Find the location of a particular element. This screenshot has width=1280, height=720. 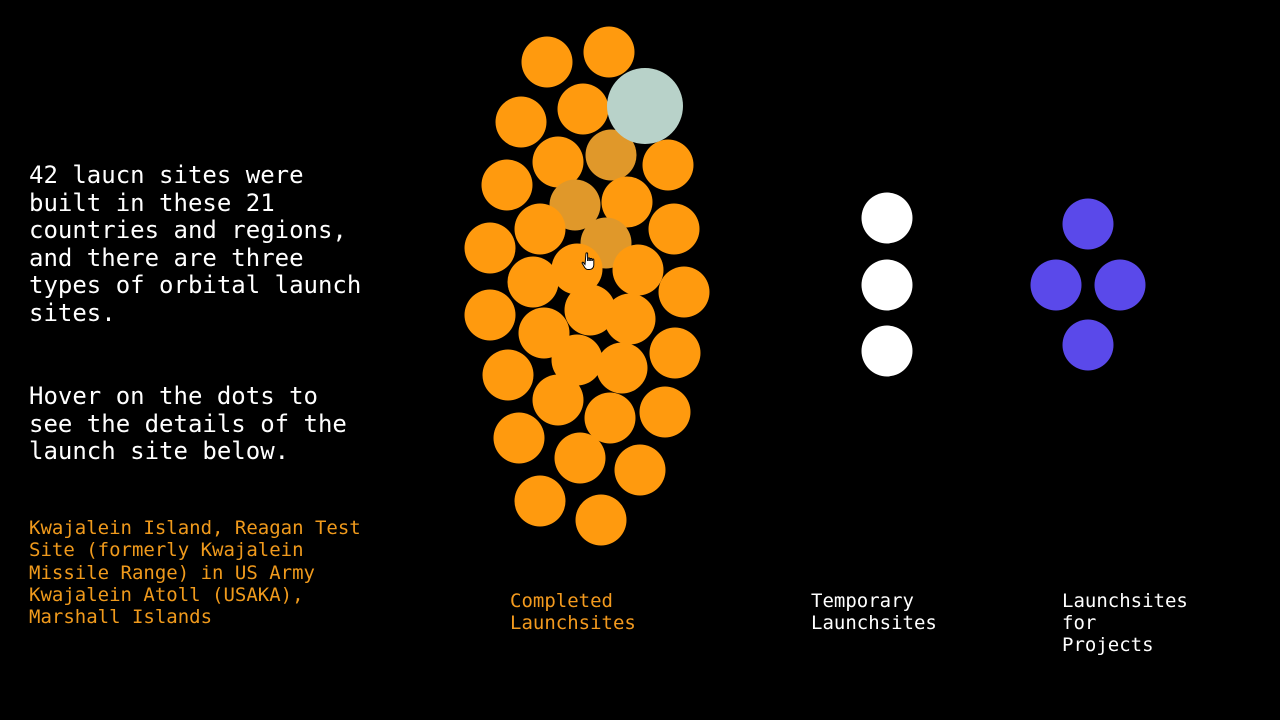

completed-launchsites-label: Completed Launchsites is located at coordinates (573, 612).